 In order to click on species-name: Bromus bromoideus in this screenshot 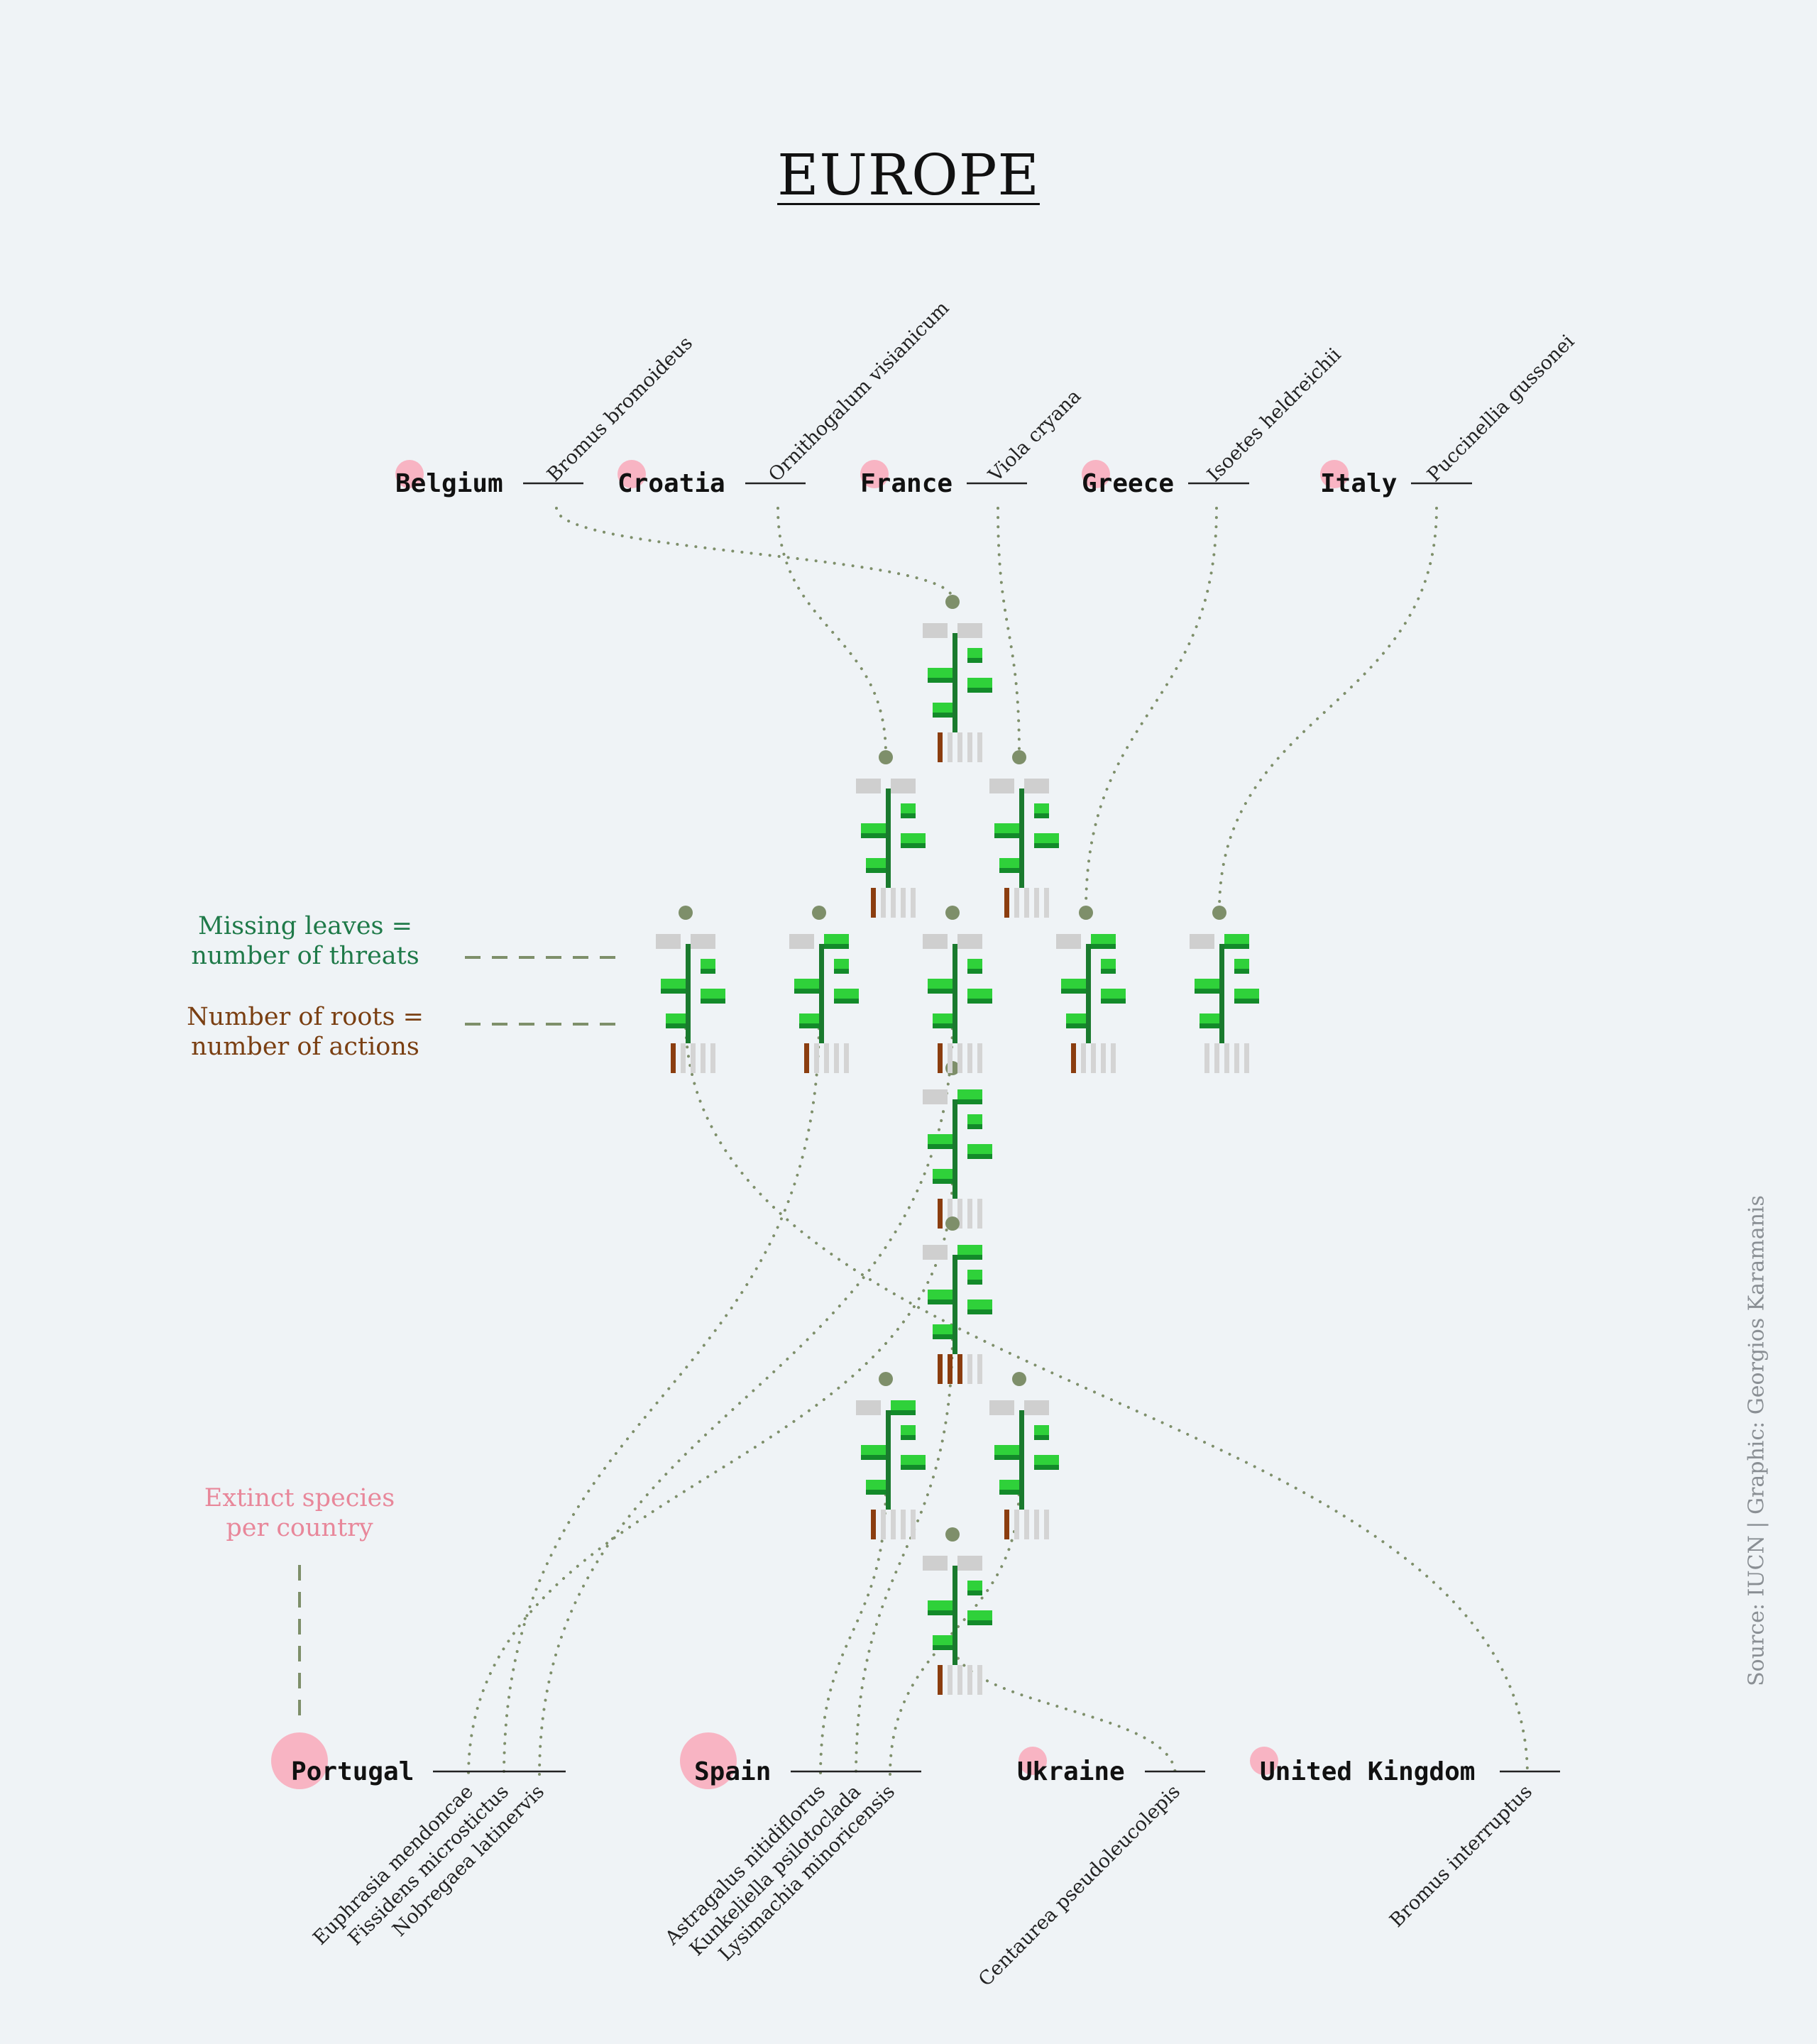, I will do `click(620, 409)`.